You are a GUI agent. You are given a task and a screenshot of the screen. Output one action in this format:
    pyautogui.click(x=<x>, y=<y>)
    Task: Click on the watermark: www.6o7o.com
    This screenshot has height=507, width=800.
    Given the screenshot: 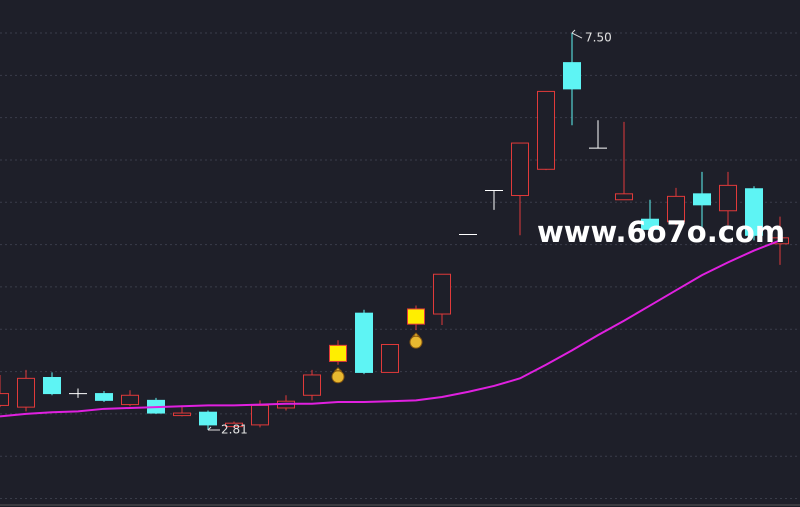 What is the action you would take?
    pyautogui.click(x=661, y=232)
    